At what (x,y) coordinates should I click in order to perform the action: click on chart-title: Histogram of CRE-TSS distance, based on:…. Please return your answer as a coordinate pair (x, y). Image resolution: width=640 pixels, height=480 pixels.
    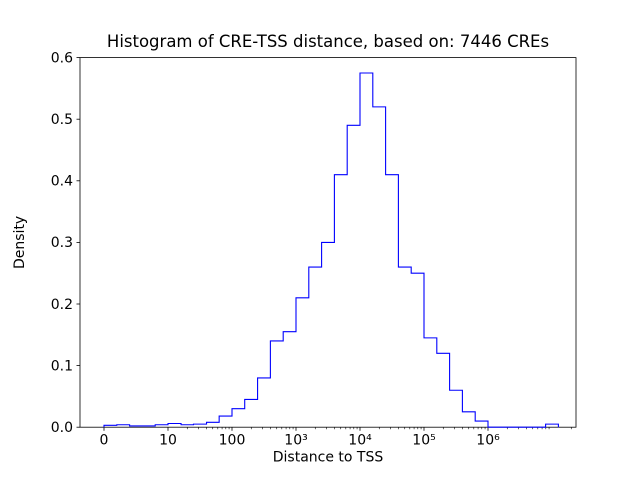
    Looking at the image, I should click on (328, 41).